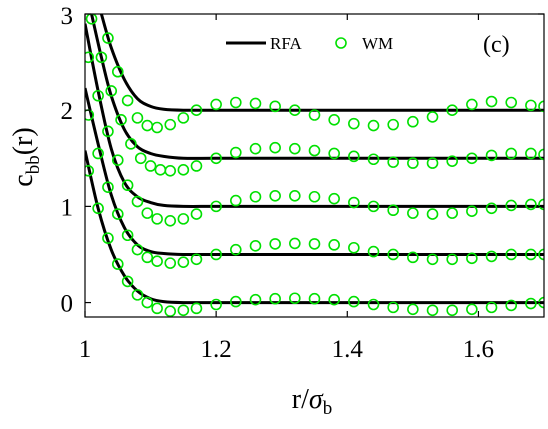 Image resolution: width=548 pixels, height=429 pixels. What do you see at coordinates (377, 43) in the screenshot?
I see `legend-label-wm: WM` at bounding box center [377, 43].